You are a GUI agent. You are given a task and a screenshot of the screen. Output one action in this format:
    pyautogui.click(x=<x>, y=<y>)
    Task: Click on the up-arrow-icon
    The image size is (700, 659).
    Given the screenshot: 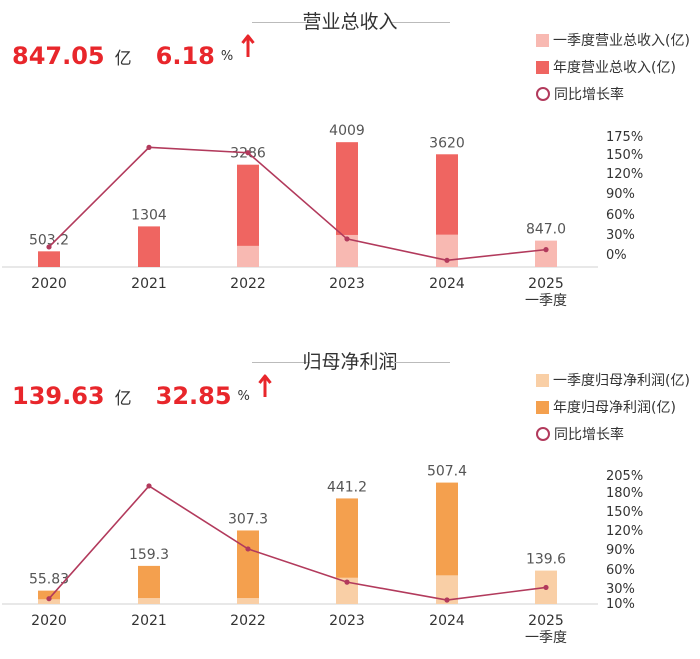 What is the action you would take?
    pyautogui.click(x=265, y=388)
    